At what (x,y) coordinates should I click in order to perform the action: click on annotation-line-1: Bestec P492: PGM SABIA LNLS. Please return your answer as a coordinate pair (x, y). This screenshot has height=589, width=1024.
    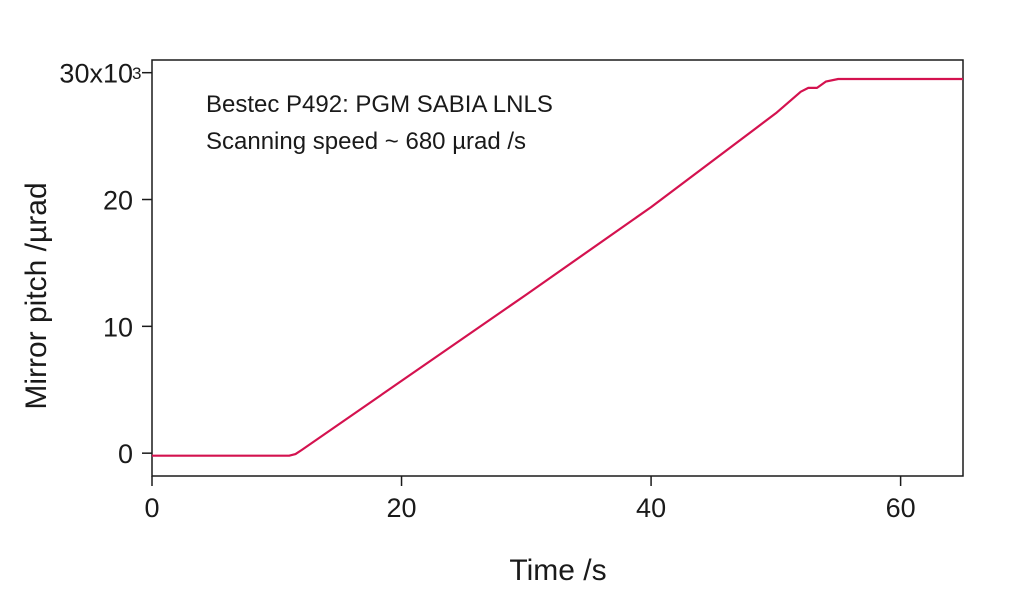
    Looking at the image, I should click on (379, 104).